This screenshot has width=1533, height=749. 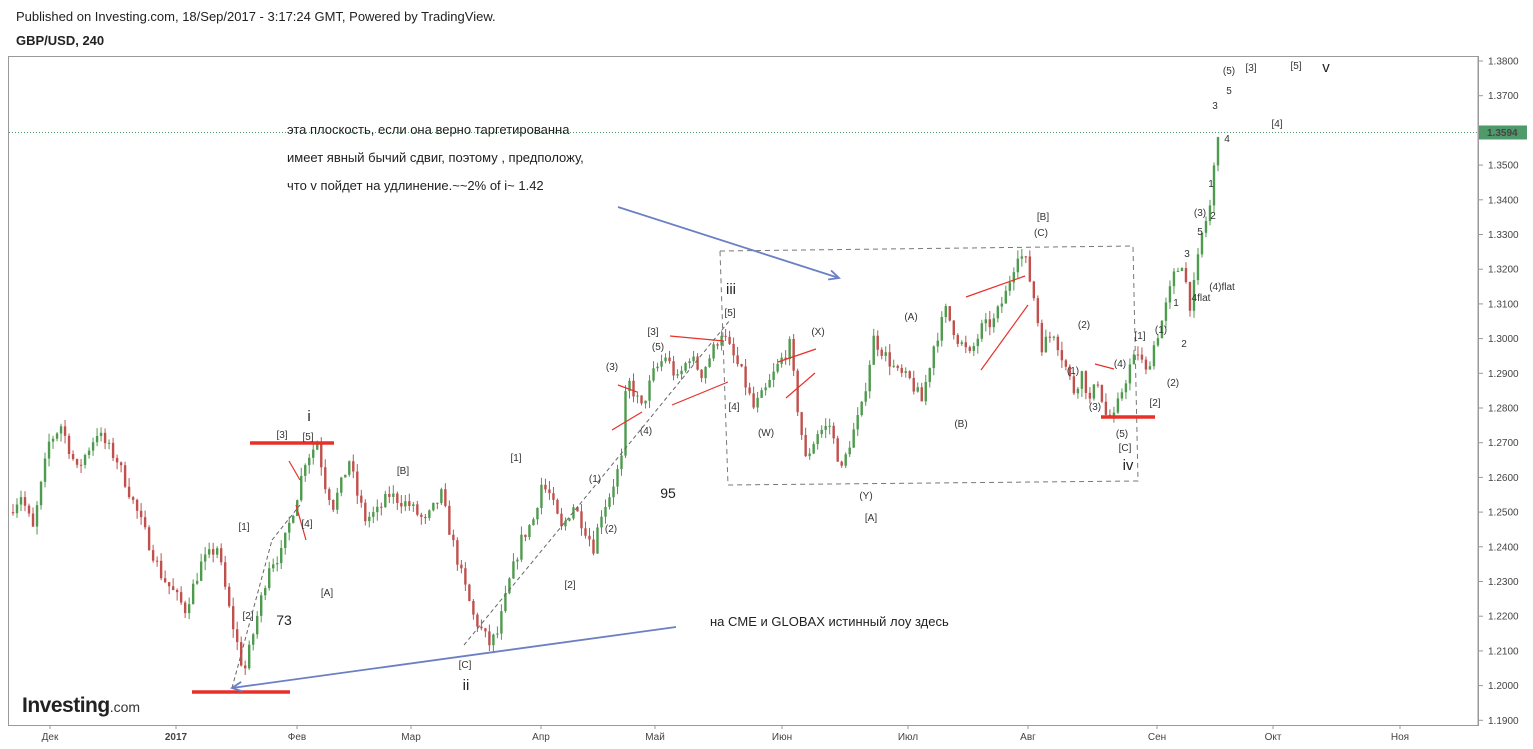 What do you see at coordinates (731, 289) in the screenshot?
I see `wave-label: iii` at bounding box center [731, 289].